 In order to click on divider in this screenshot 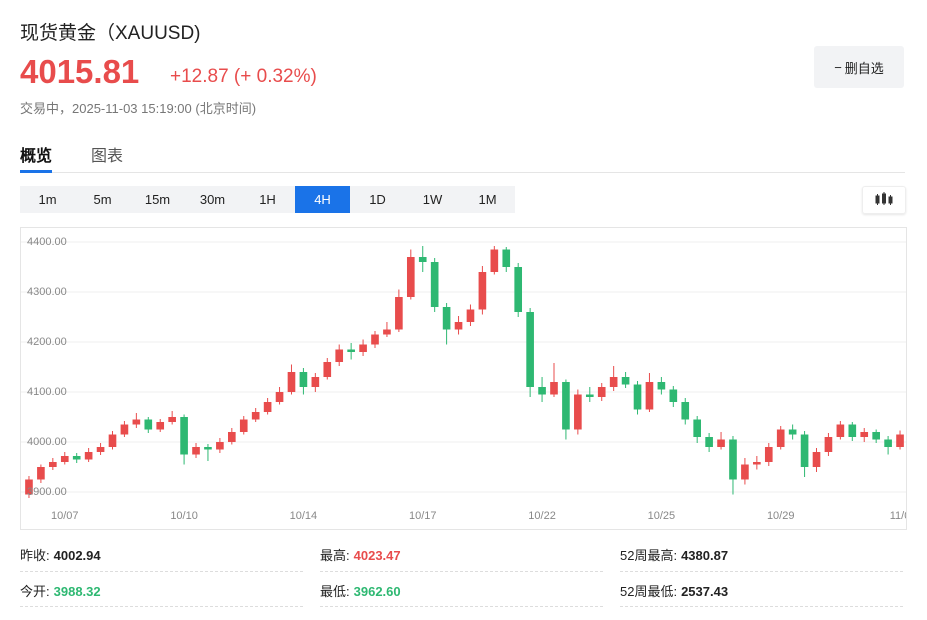, I will do `click(462, 172)`.